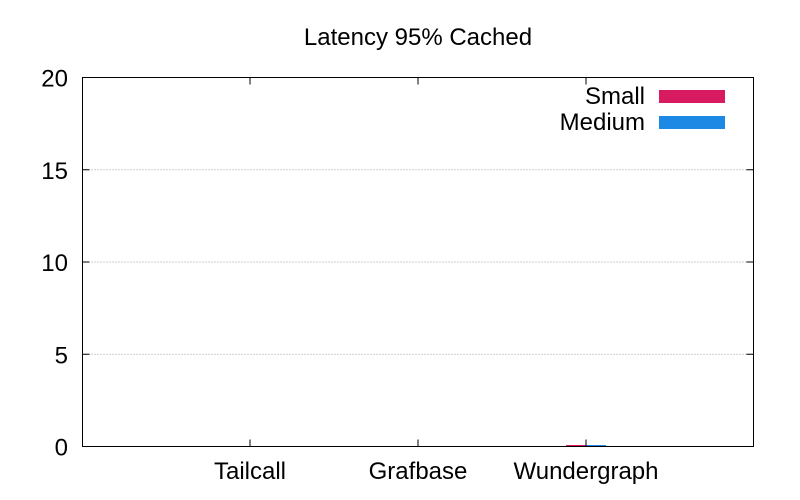  What do you see at coordinates (54, 263) in the screenshot?
I see `y-tick-label: 10` at bounding box center [54, 263].